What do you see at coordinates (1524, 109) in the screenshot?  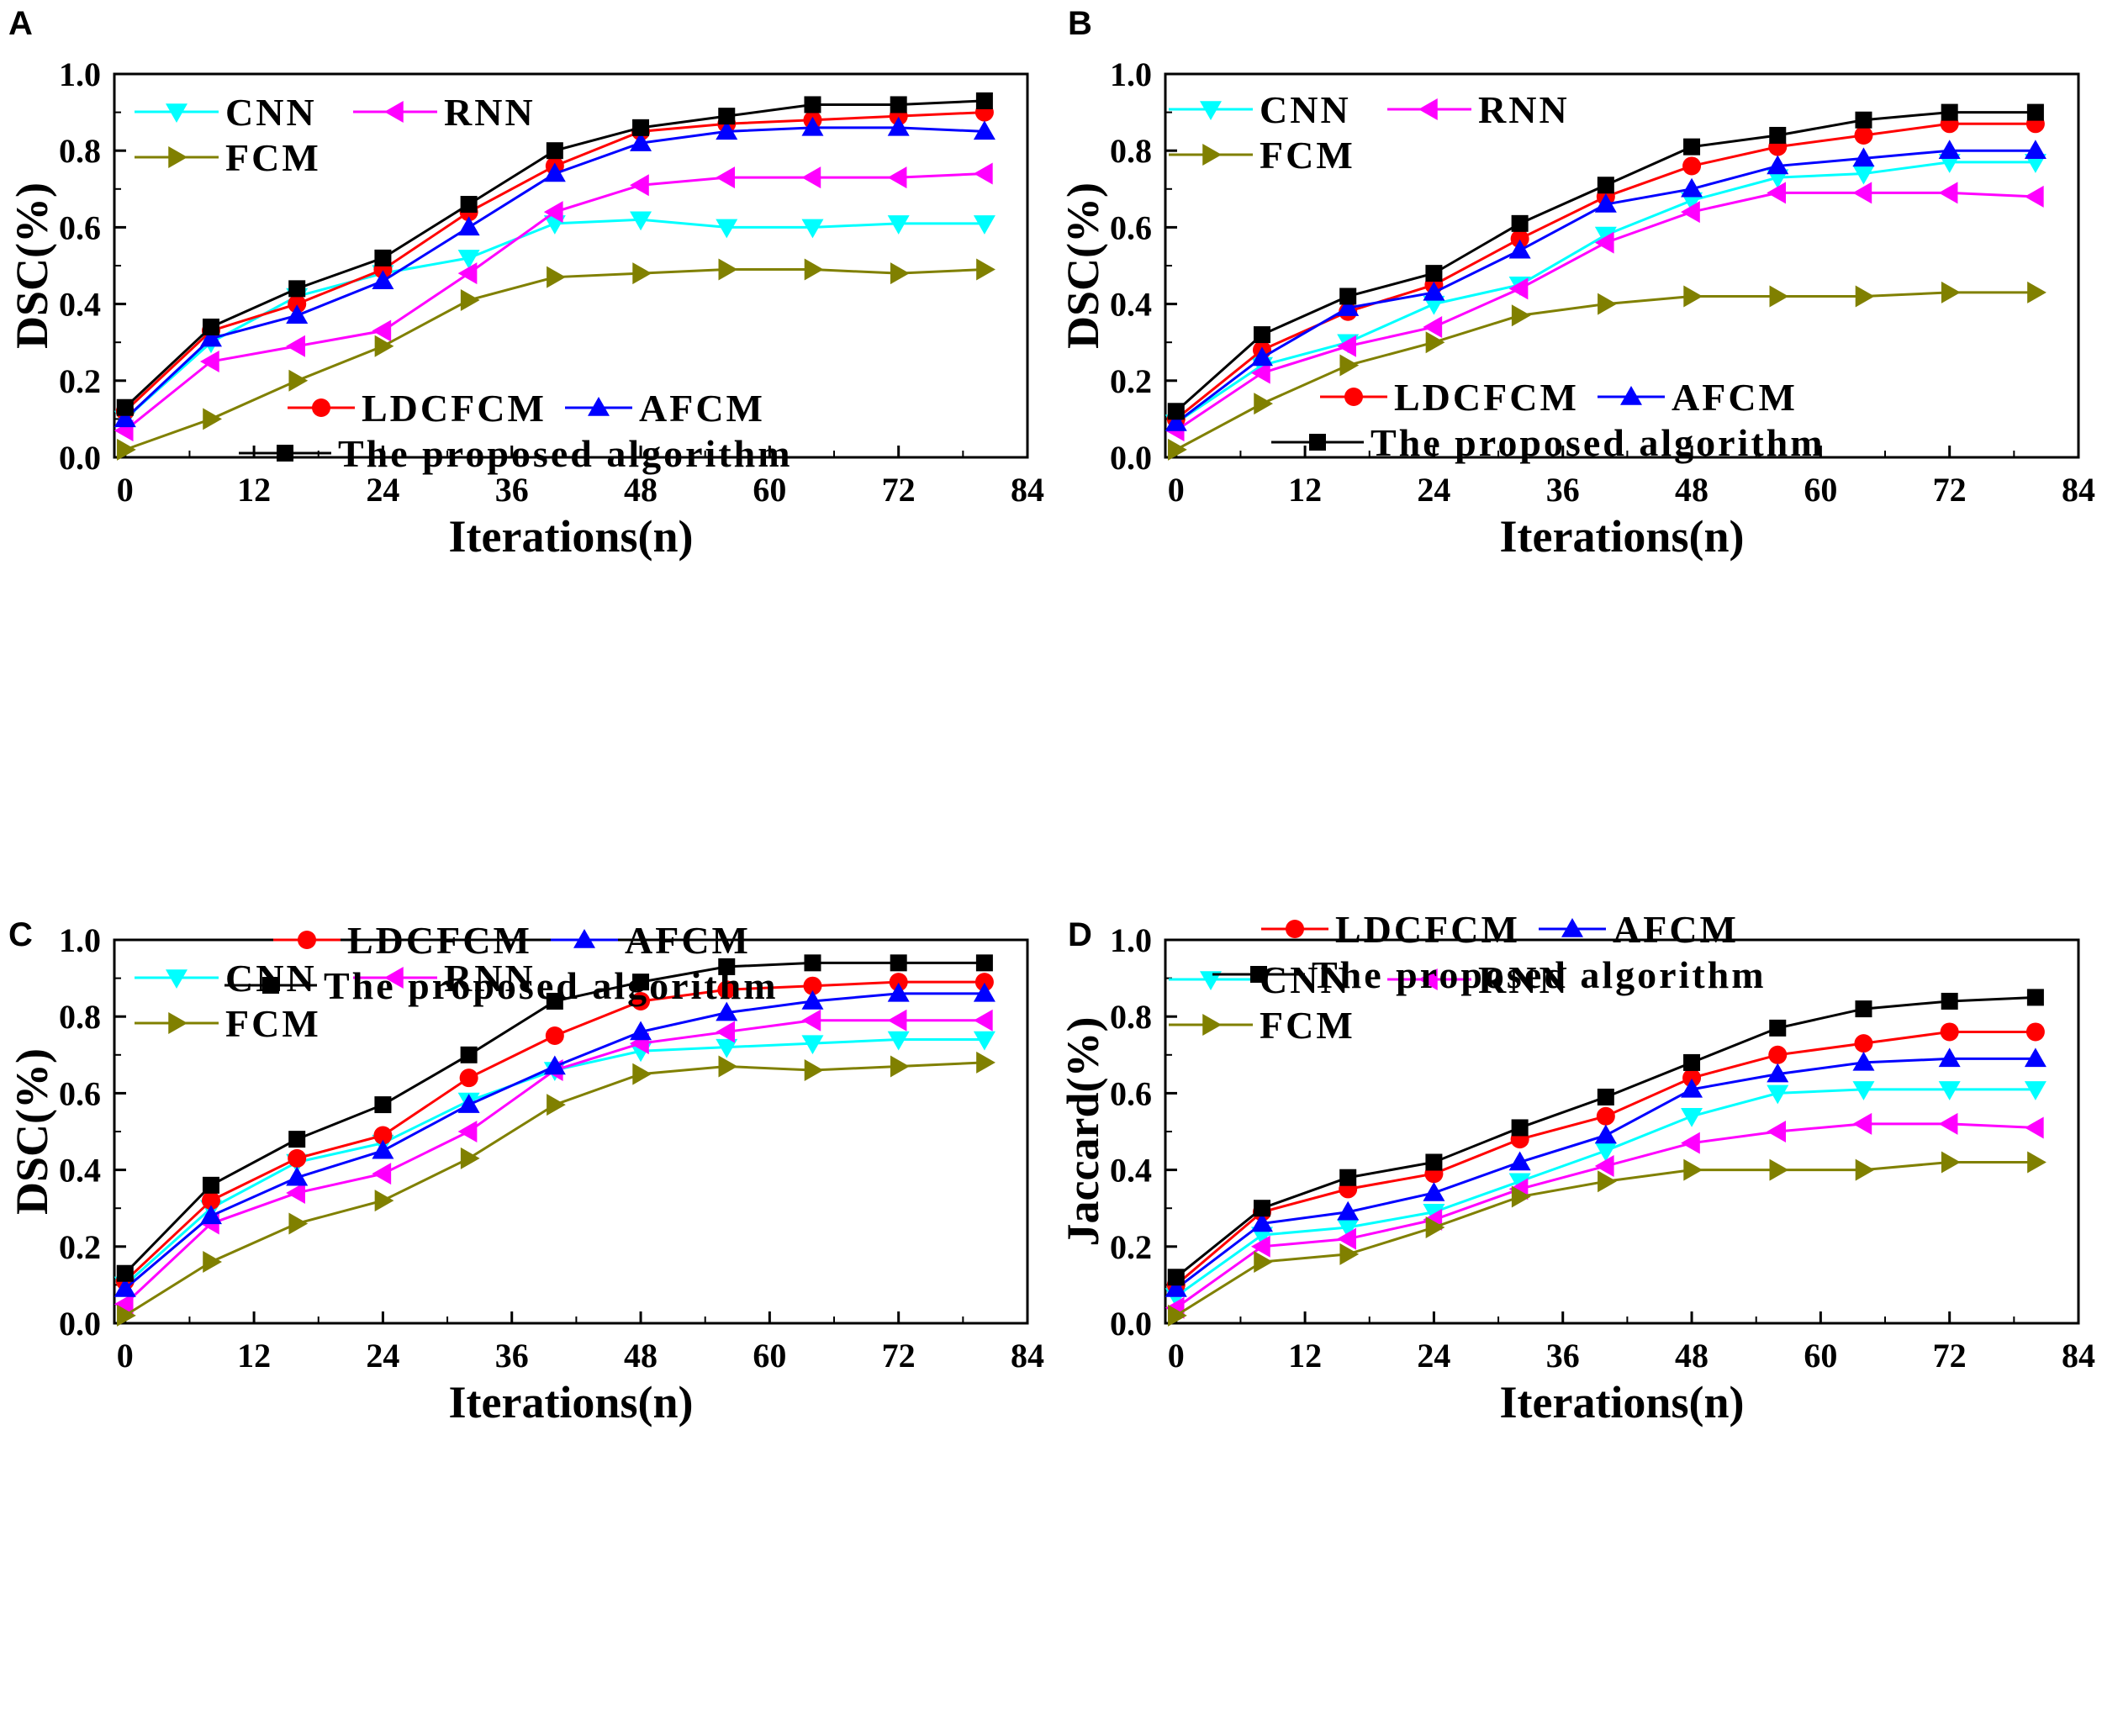 I see `legend-label: RNN` at bounding box center [1524, 109].